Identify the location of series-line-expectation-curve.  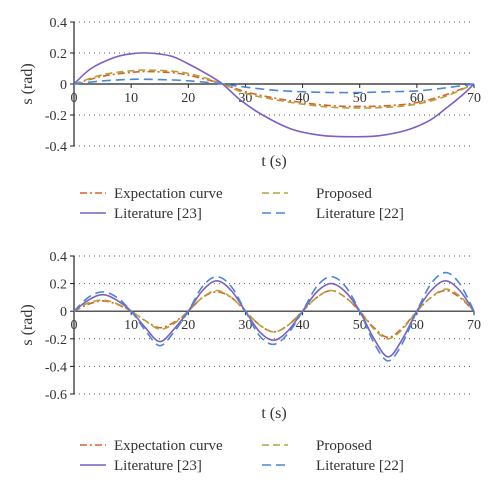
(274, 89).